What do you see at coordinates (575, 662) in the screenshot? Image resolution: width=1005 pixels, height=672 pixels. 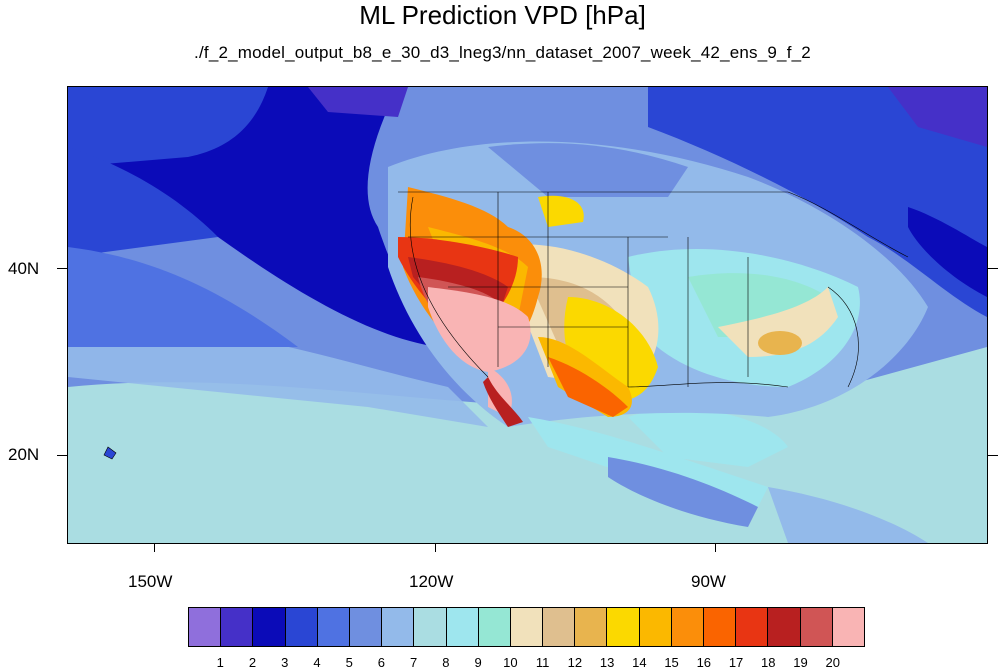 I see `colorbar-label: 12` at bounding box center [575, 662].